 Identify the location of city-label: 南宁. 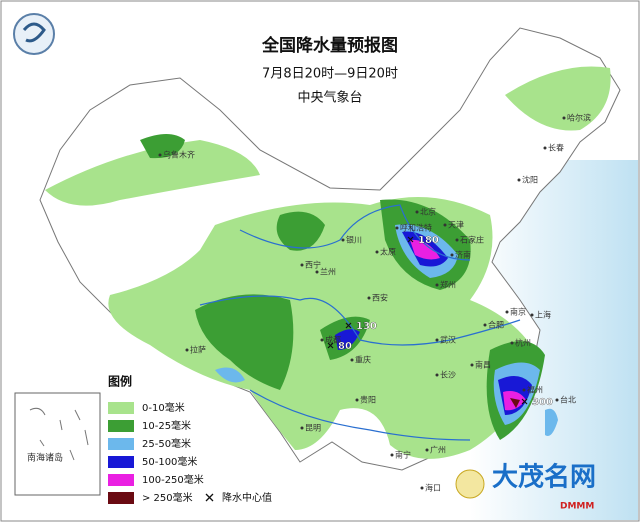
(403, 455).